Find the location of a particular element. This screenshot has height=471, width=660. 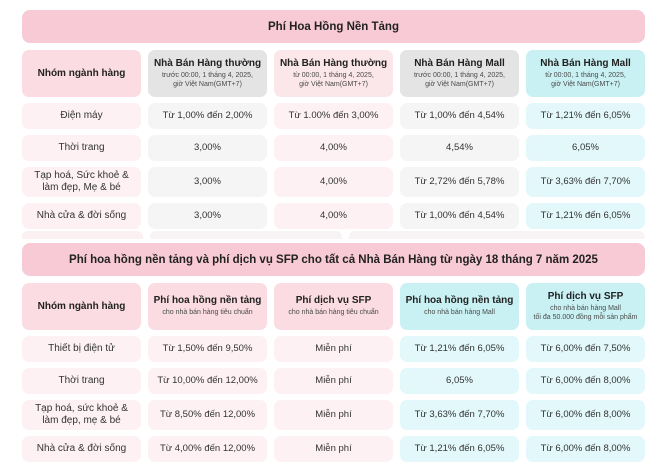

fee-cell: Từ 1,50% đến 9,50% is located at coordinates (207, 349).